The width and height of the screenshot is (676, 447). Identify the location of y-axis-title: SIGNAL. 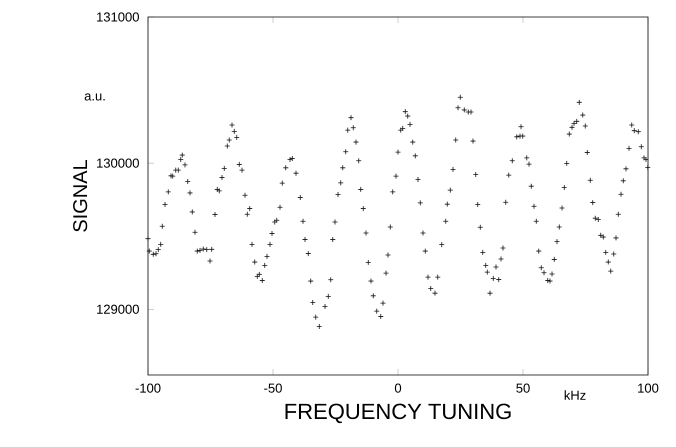
(80, 196).